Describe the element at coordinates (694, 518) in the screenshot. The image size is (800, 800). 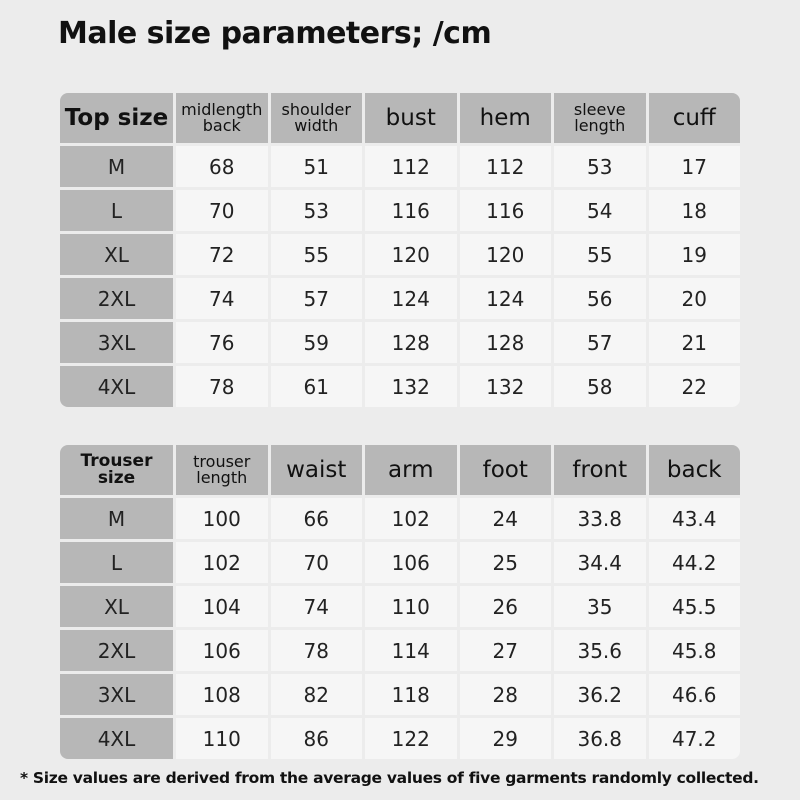
I see `value-cell: 43.4` at that location.